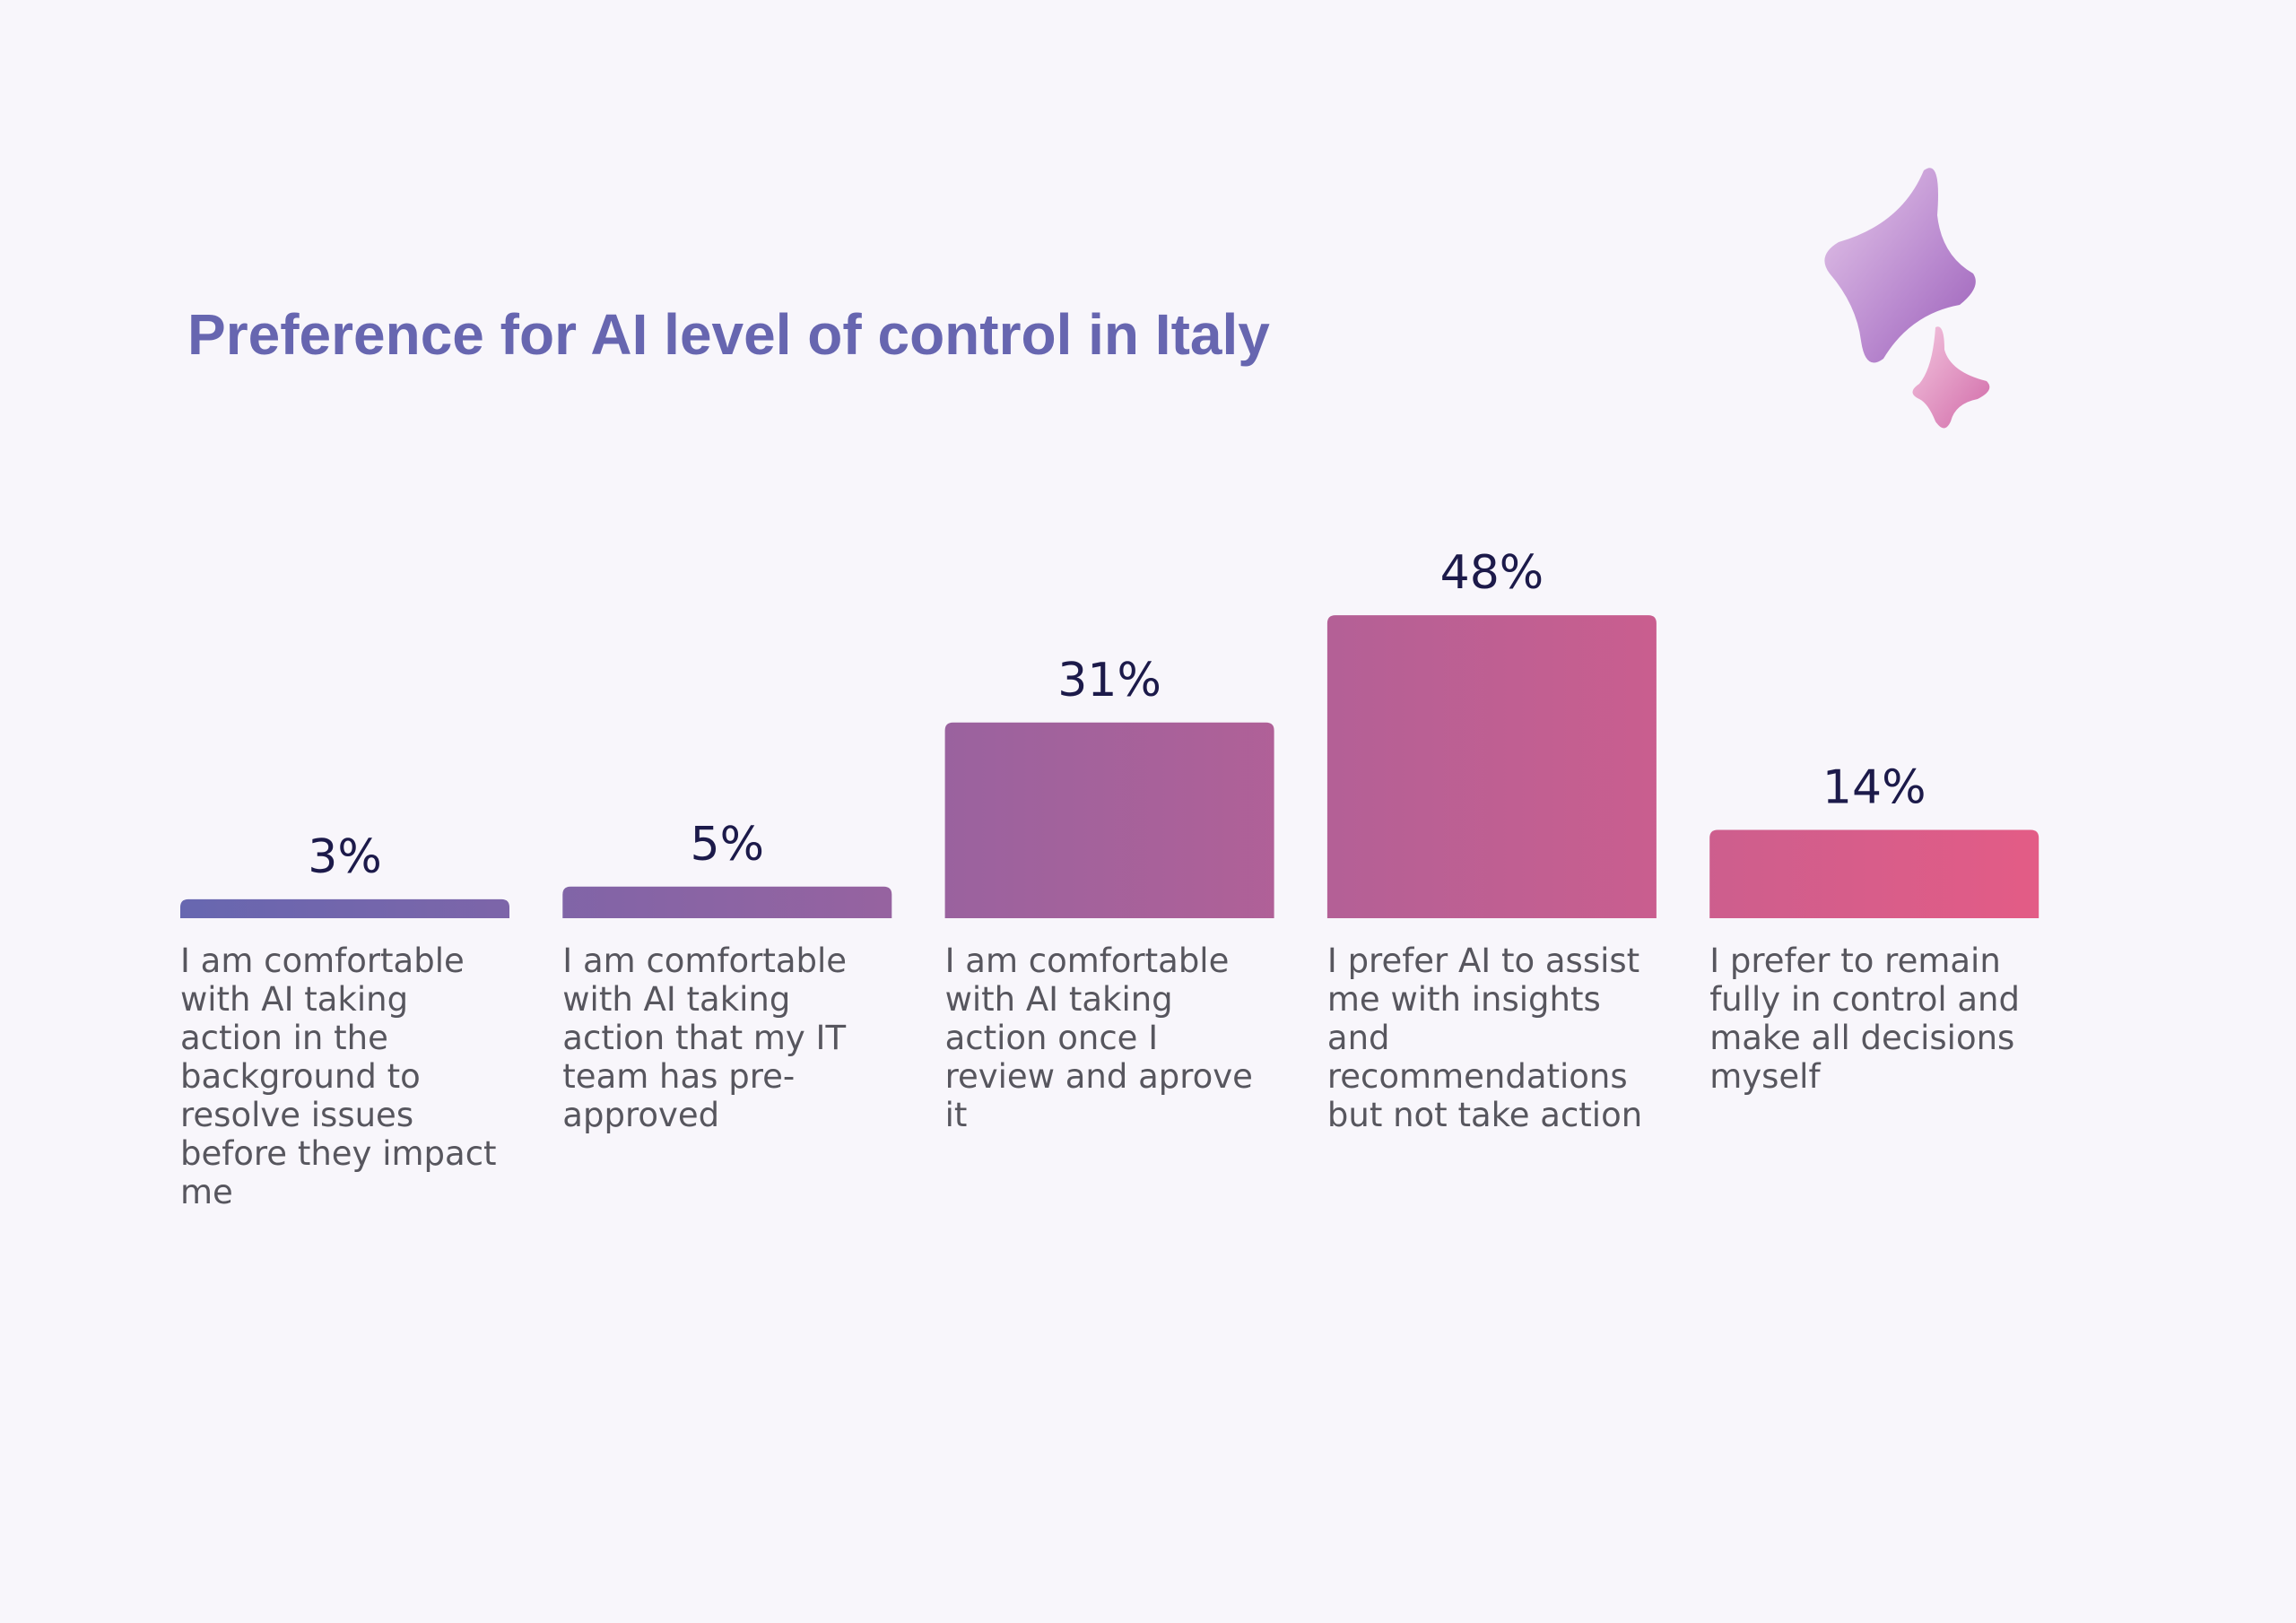 This screenshot has height=1623, width=2296. What do you see at coordinates (728, 845) in the screenshot?
I see `value-label: 5%` at bounding box center [728, 845].